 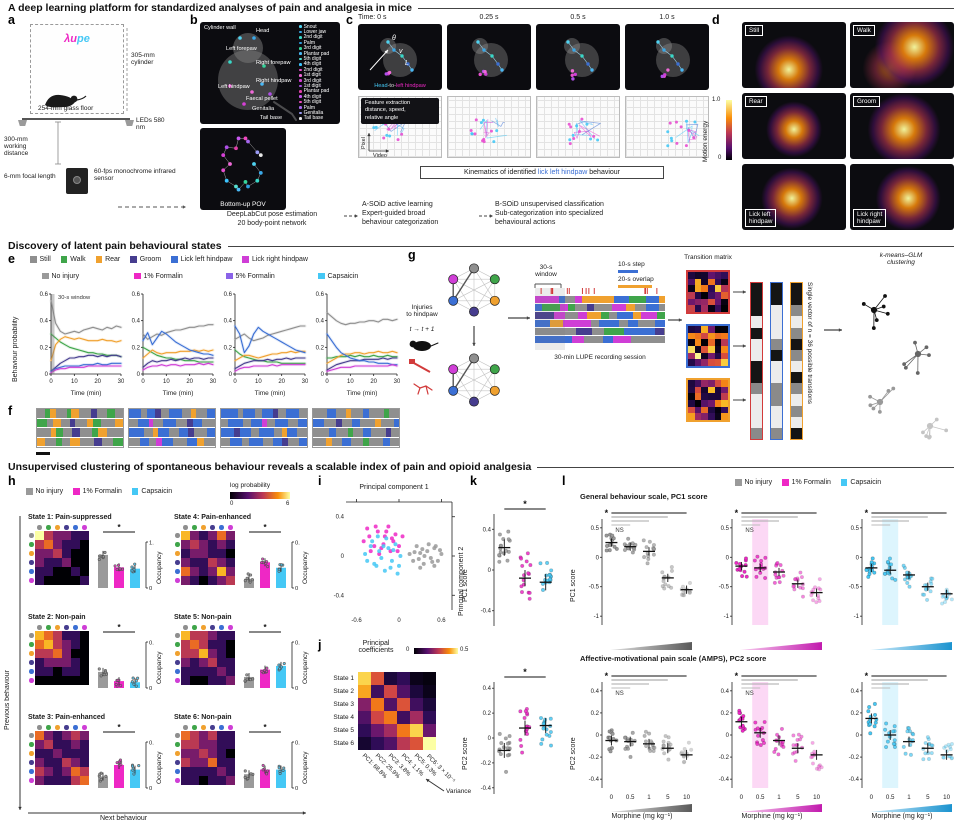 What do you see at coordinates (78, 259) in the screenshot?
I see `decor: Walk` at bounding box center [78, 259].